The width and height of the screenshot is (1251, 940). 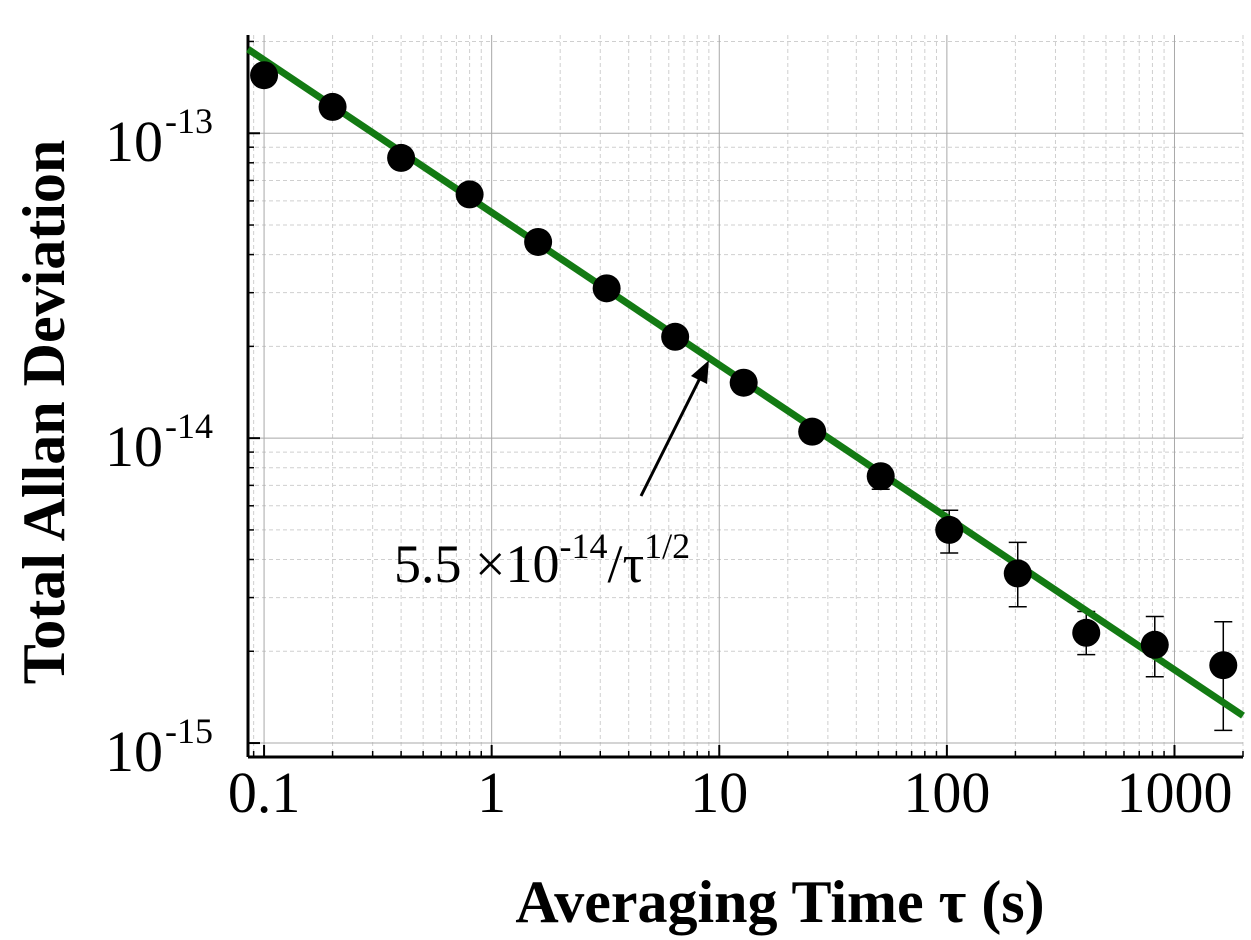 I want to click on x-axis-title: Averaging Time τ (s), so click(x=779, y=902).